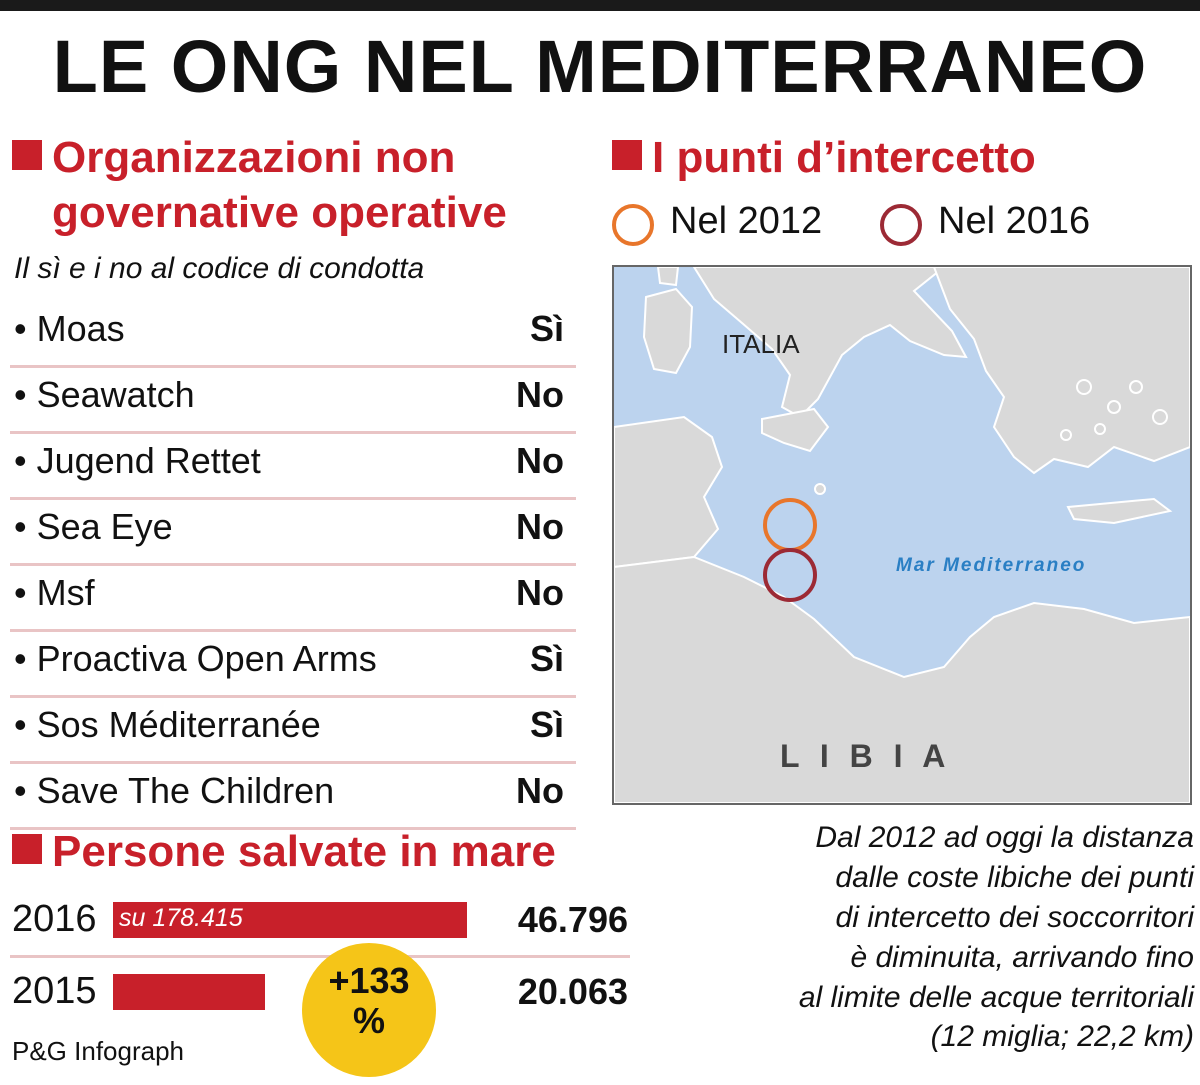 This screenshot has width=1200, height=1085. Describe the element at coordinates (54, 919) in the screenshot. I see `bar-category-label: 2016` at that location.